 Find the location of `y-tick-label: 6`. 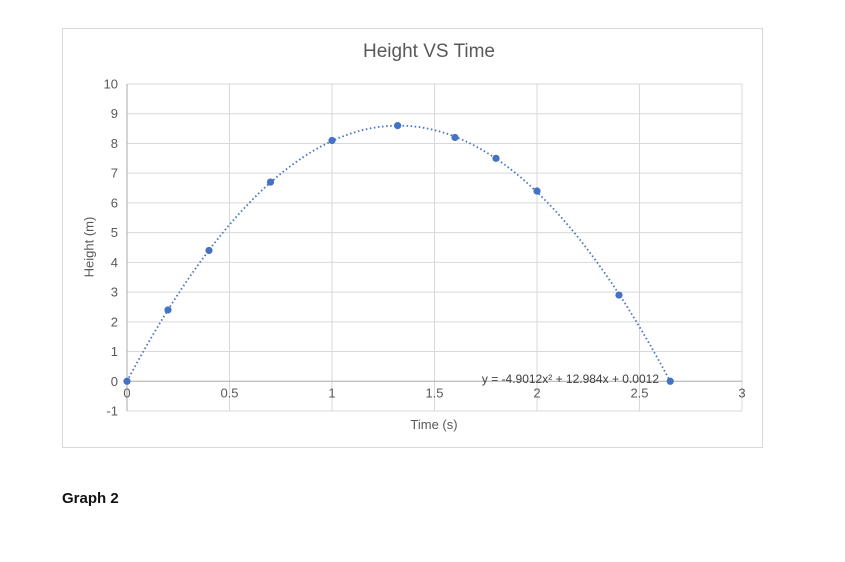

y-tick-label: 6 is located at coordinates (114, 202).